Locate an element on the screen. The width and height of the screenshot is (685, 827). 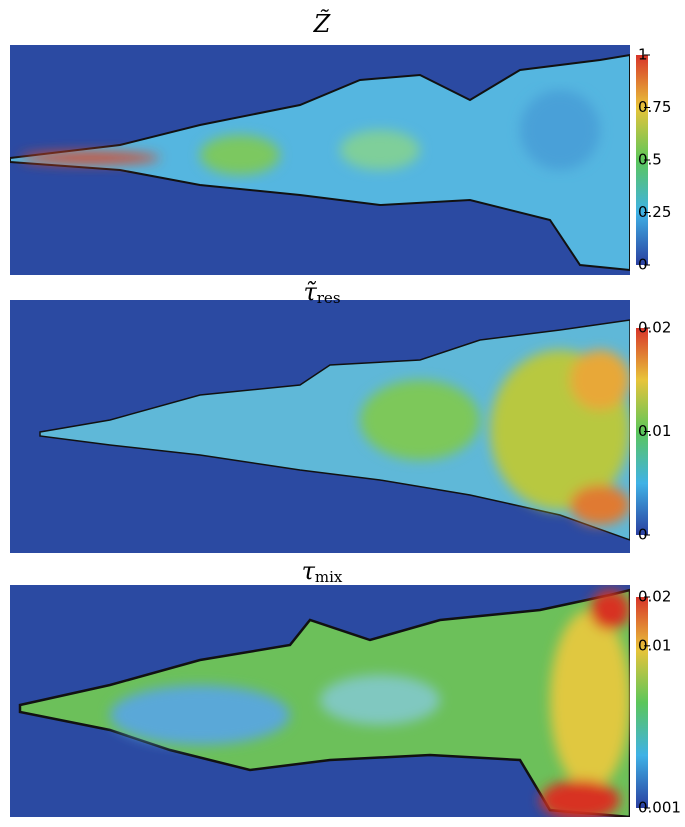
panel-title: Z̃ is located at coordinates (322, 23).